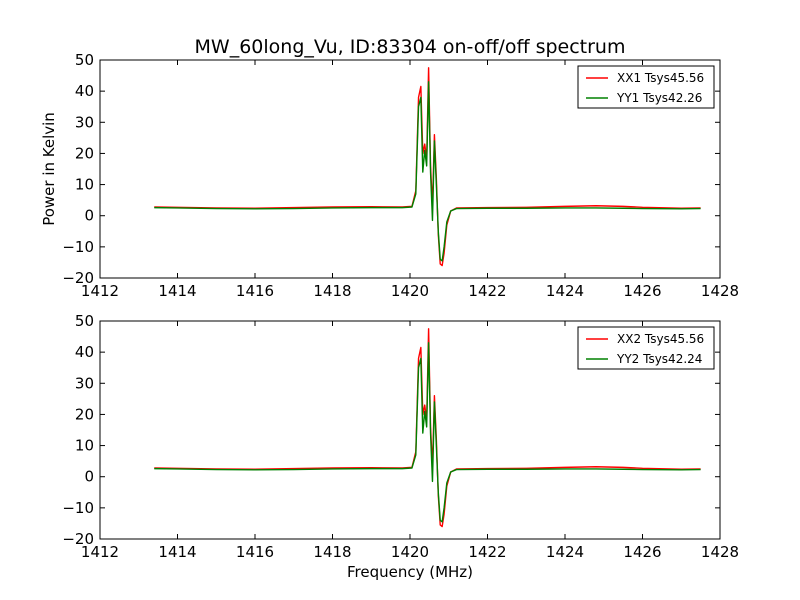  What do you see at coordinates (49, 169) in the screenshot?
I see `y-axis-label: Power in Kelvin` at bounding box center [49, 169].